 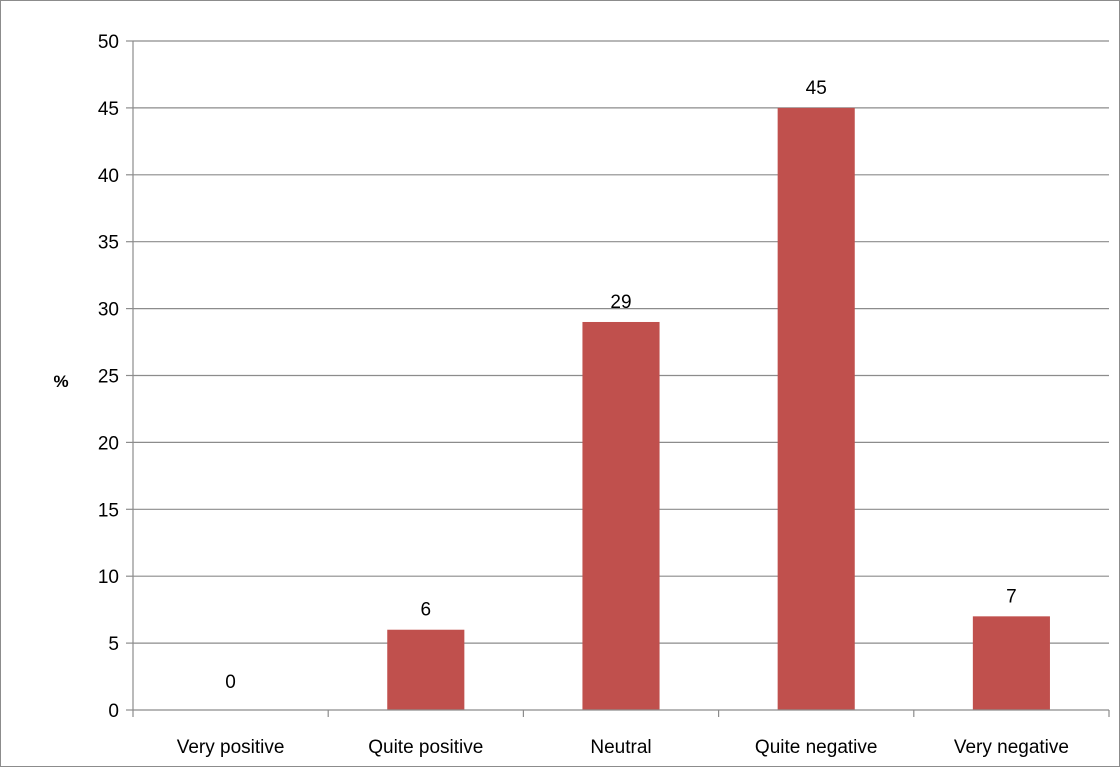 What do you see at coordinates (108, 510) in the screenshot?
I see `y-tick-label: 15` at bounding box center [108, 510].